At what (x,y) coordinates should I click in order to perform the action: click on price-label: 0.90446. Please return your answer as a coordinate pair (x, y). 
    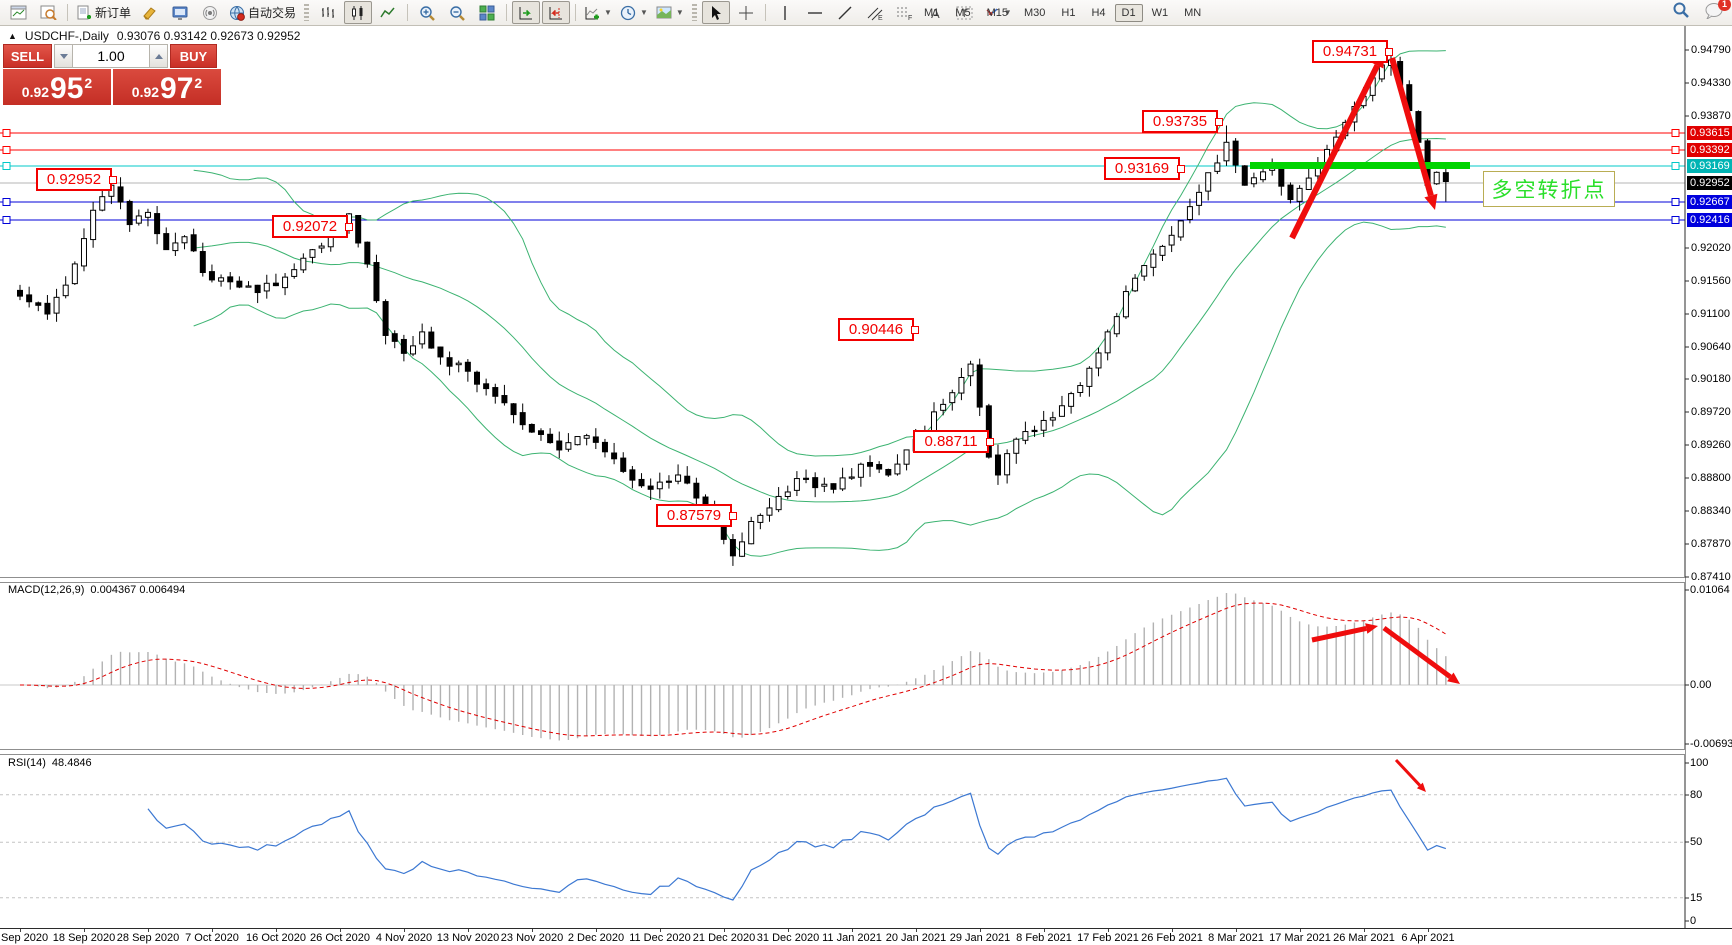
    Looking at the image, I should click on (876, 329).